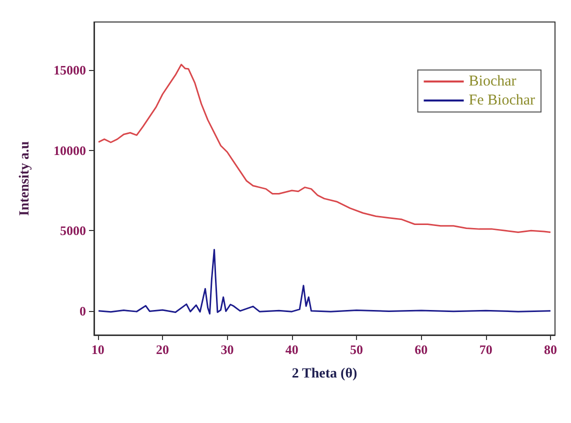 This screenshot has height=423, width=571. Describe the element at coordinates (492, 82) in the screenshot. I see `legend-label: Biochar` at that location.